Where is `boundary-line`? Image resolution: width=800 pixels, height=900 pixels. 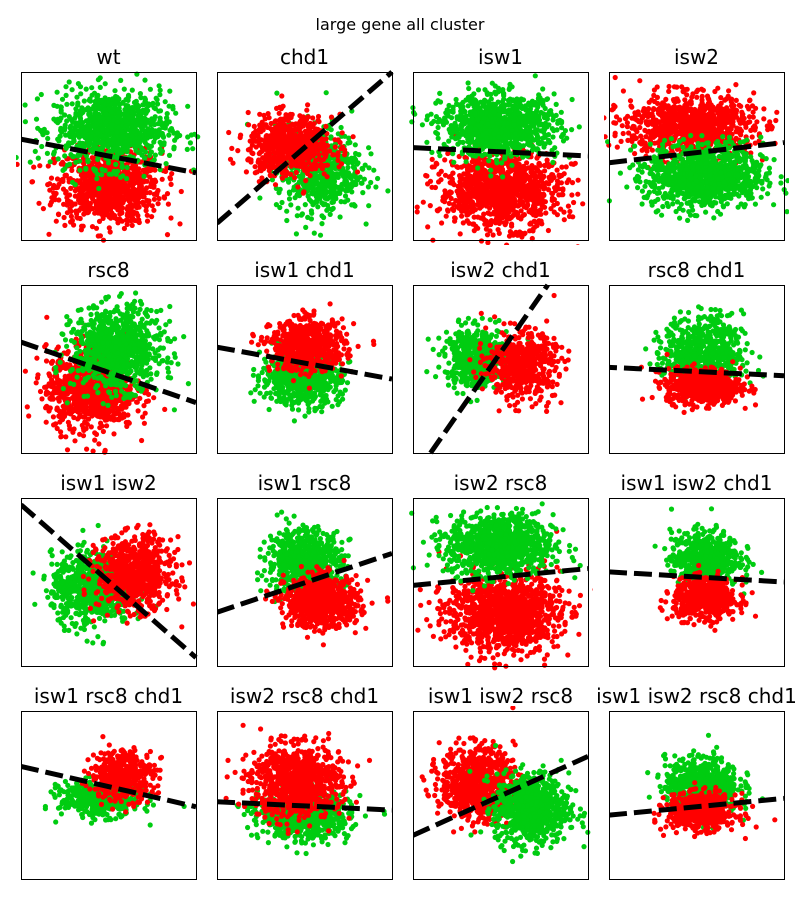 boundary-line is located at coordinates (109, 156).